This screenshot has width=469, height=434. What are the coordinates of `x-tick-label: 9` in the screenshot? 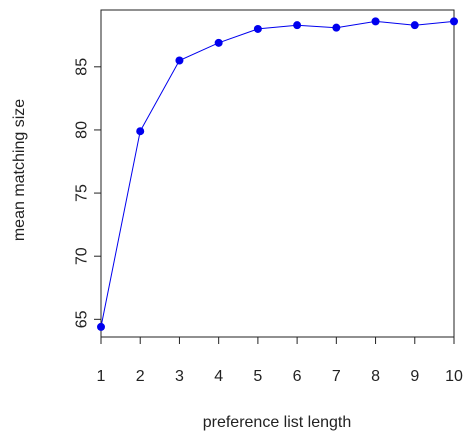 It's located at (414, 376).